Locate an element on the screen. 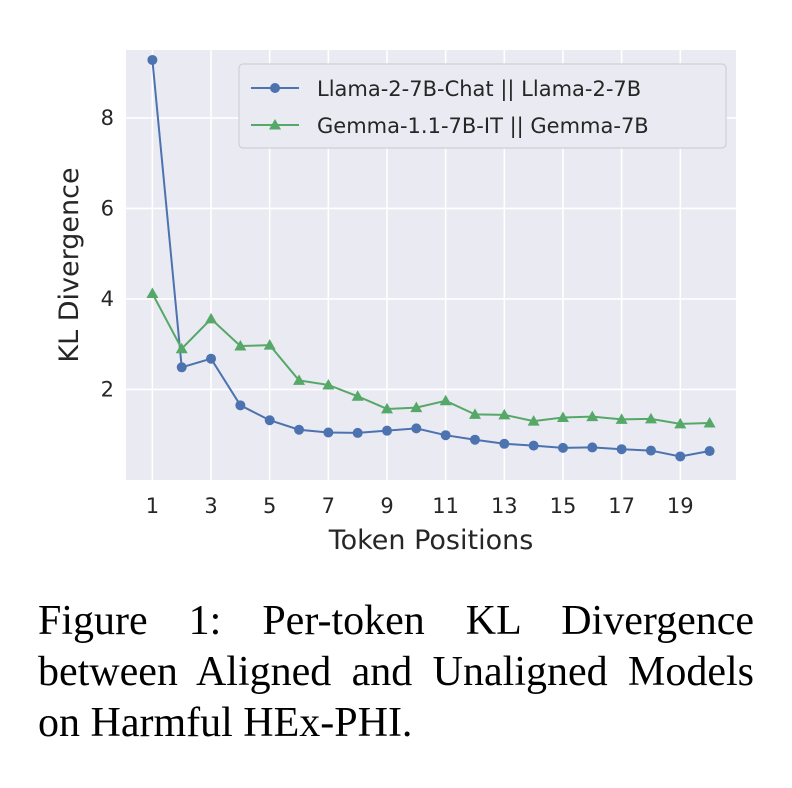 The image size is (792, 788). series-line is located at coordinates (430, 359).